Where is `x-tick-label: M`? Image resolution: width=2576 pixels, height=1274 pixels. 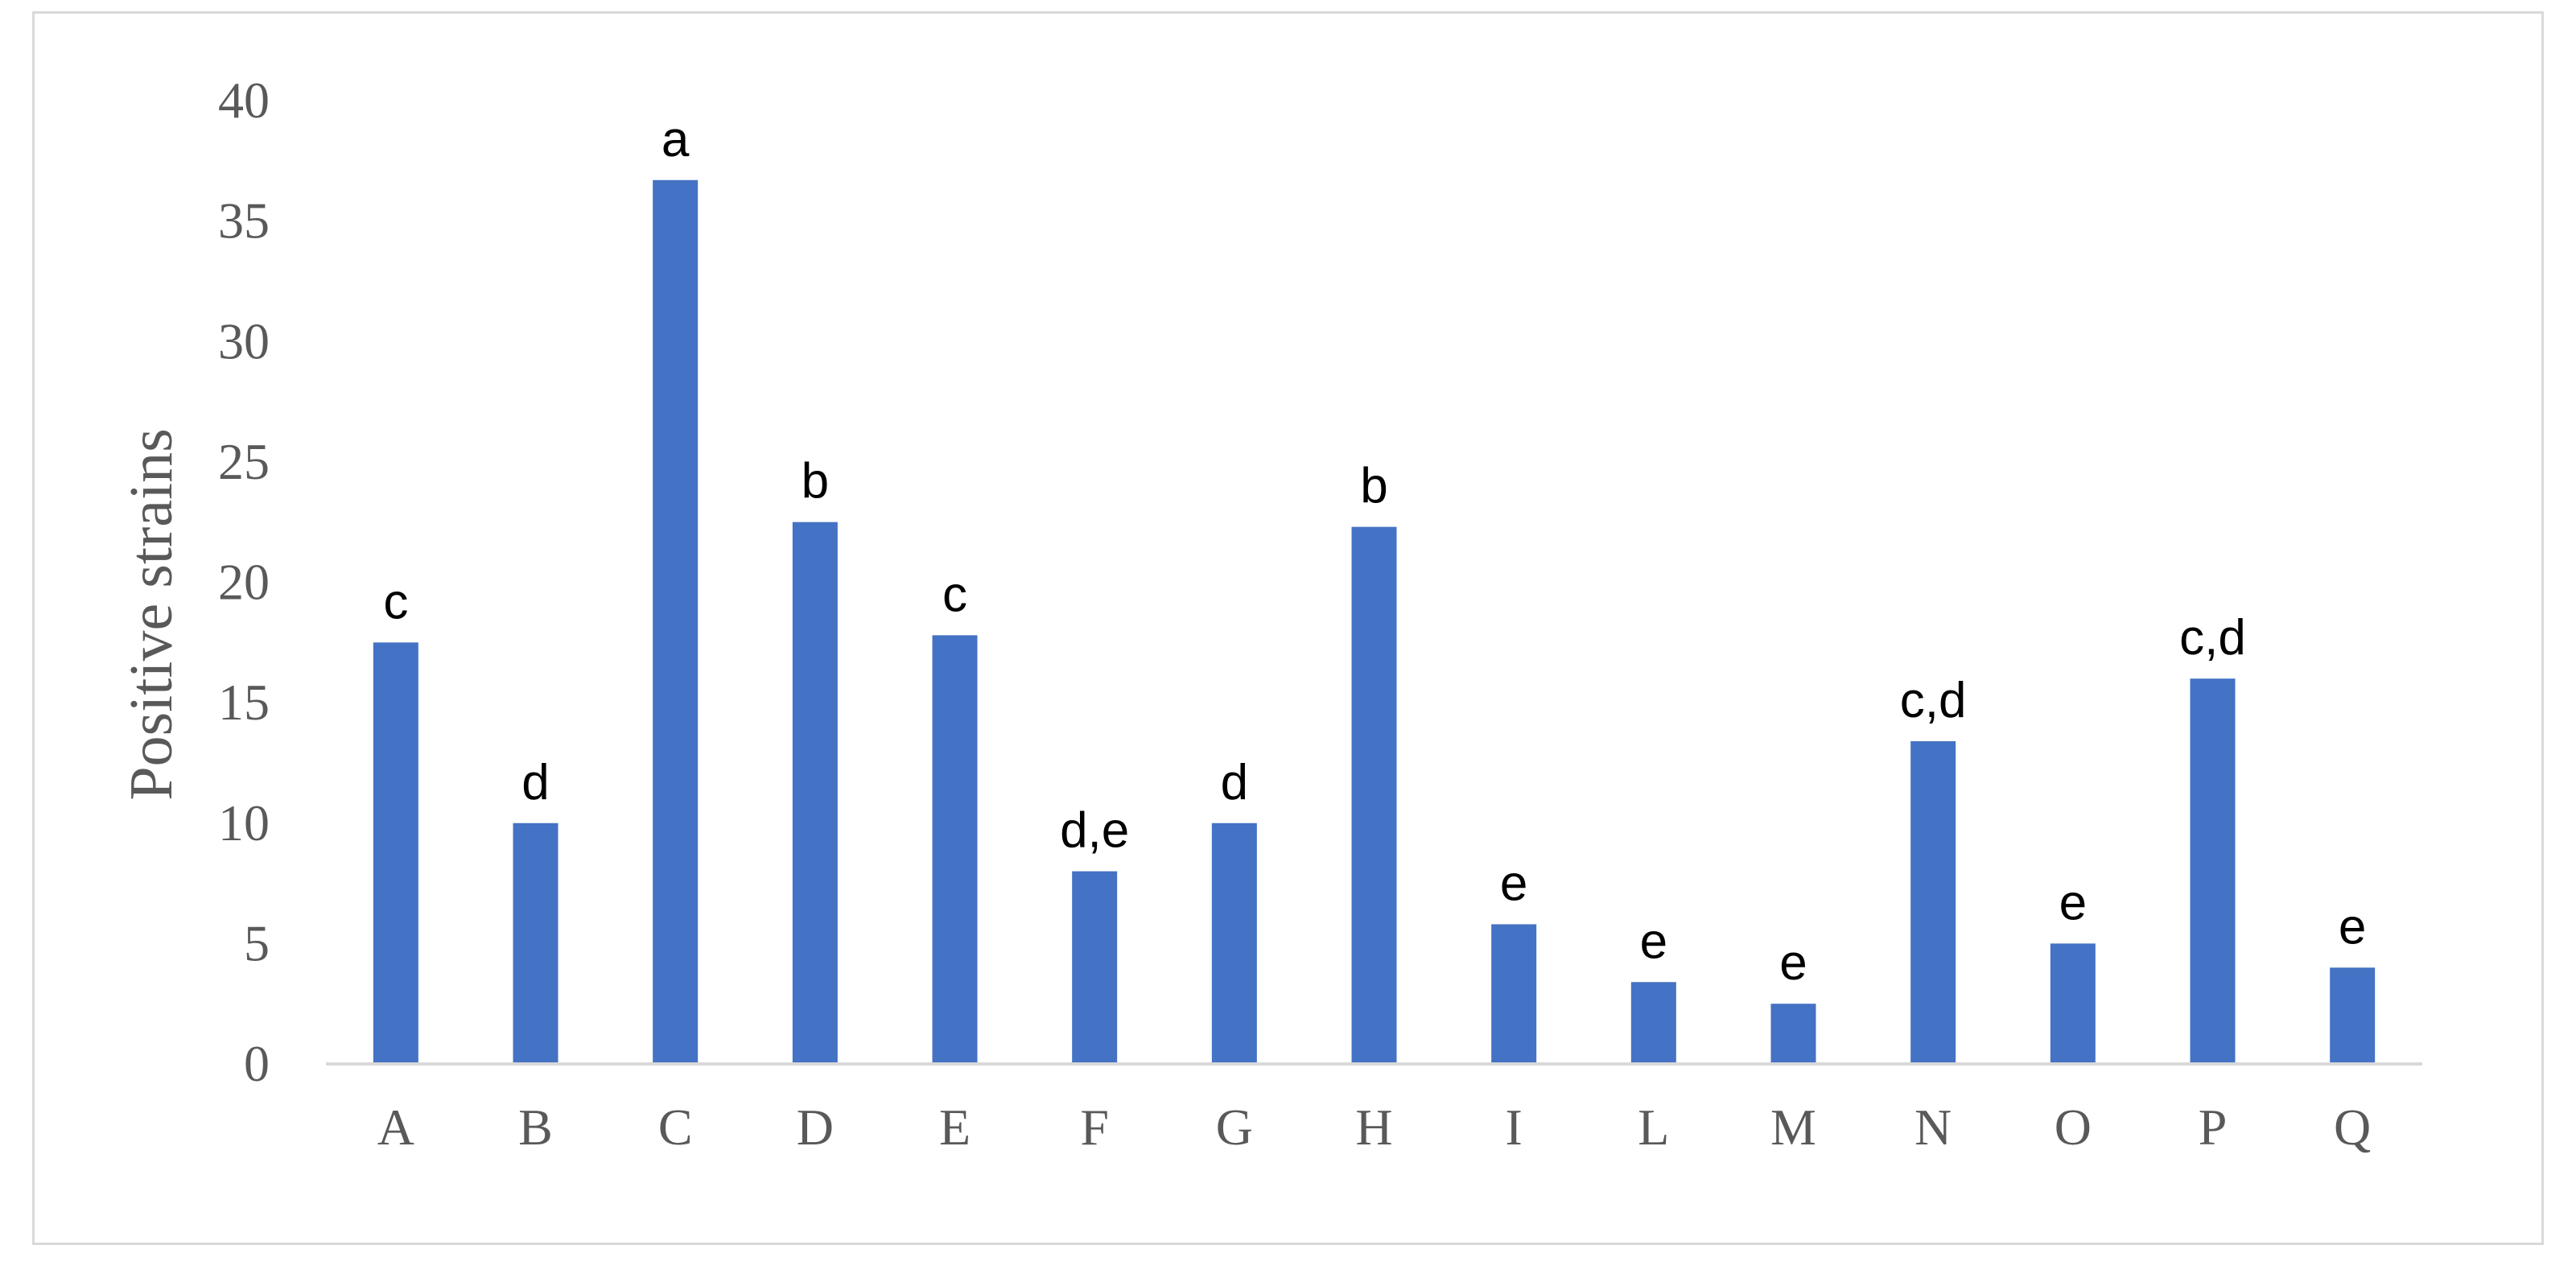 x-tick-label: M is located at coordinates (1793, 1127).